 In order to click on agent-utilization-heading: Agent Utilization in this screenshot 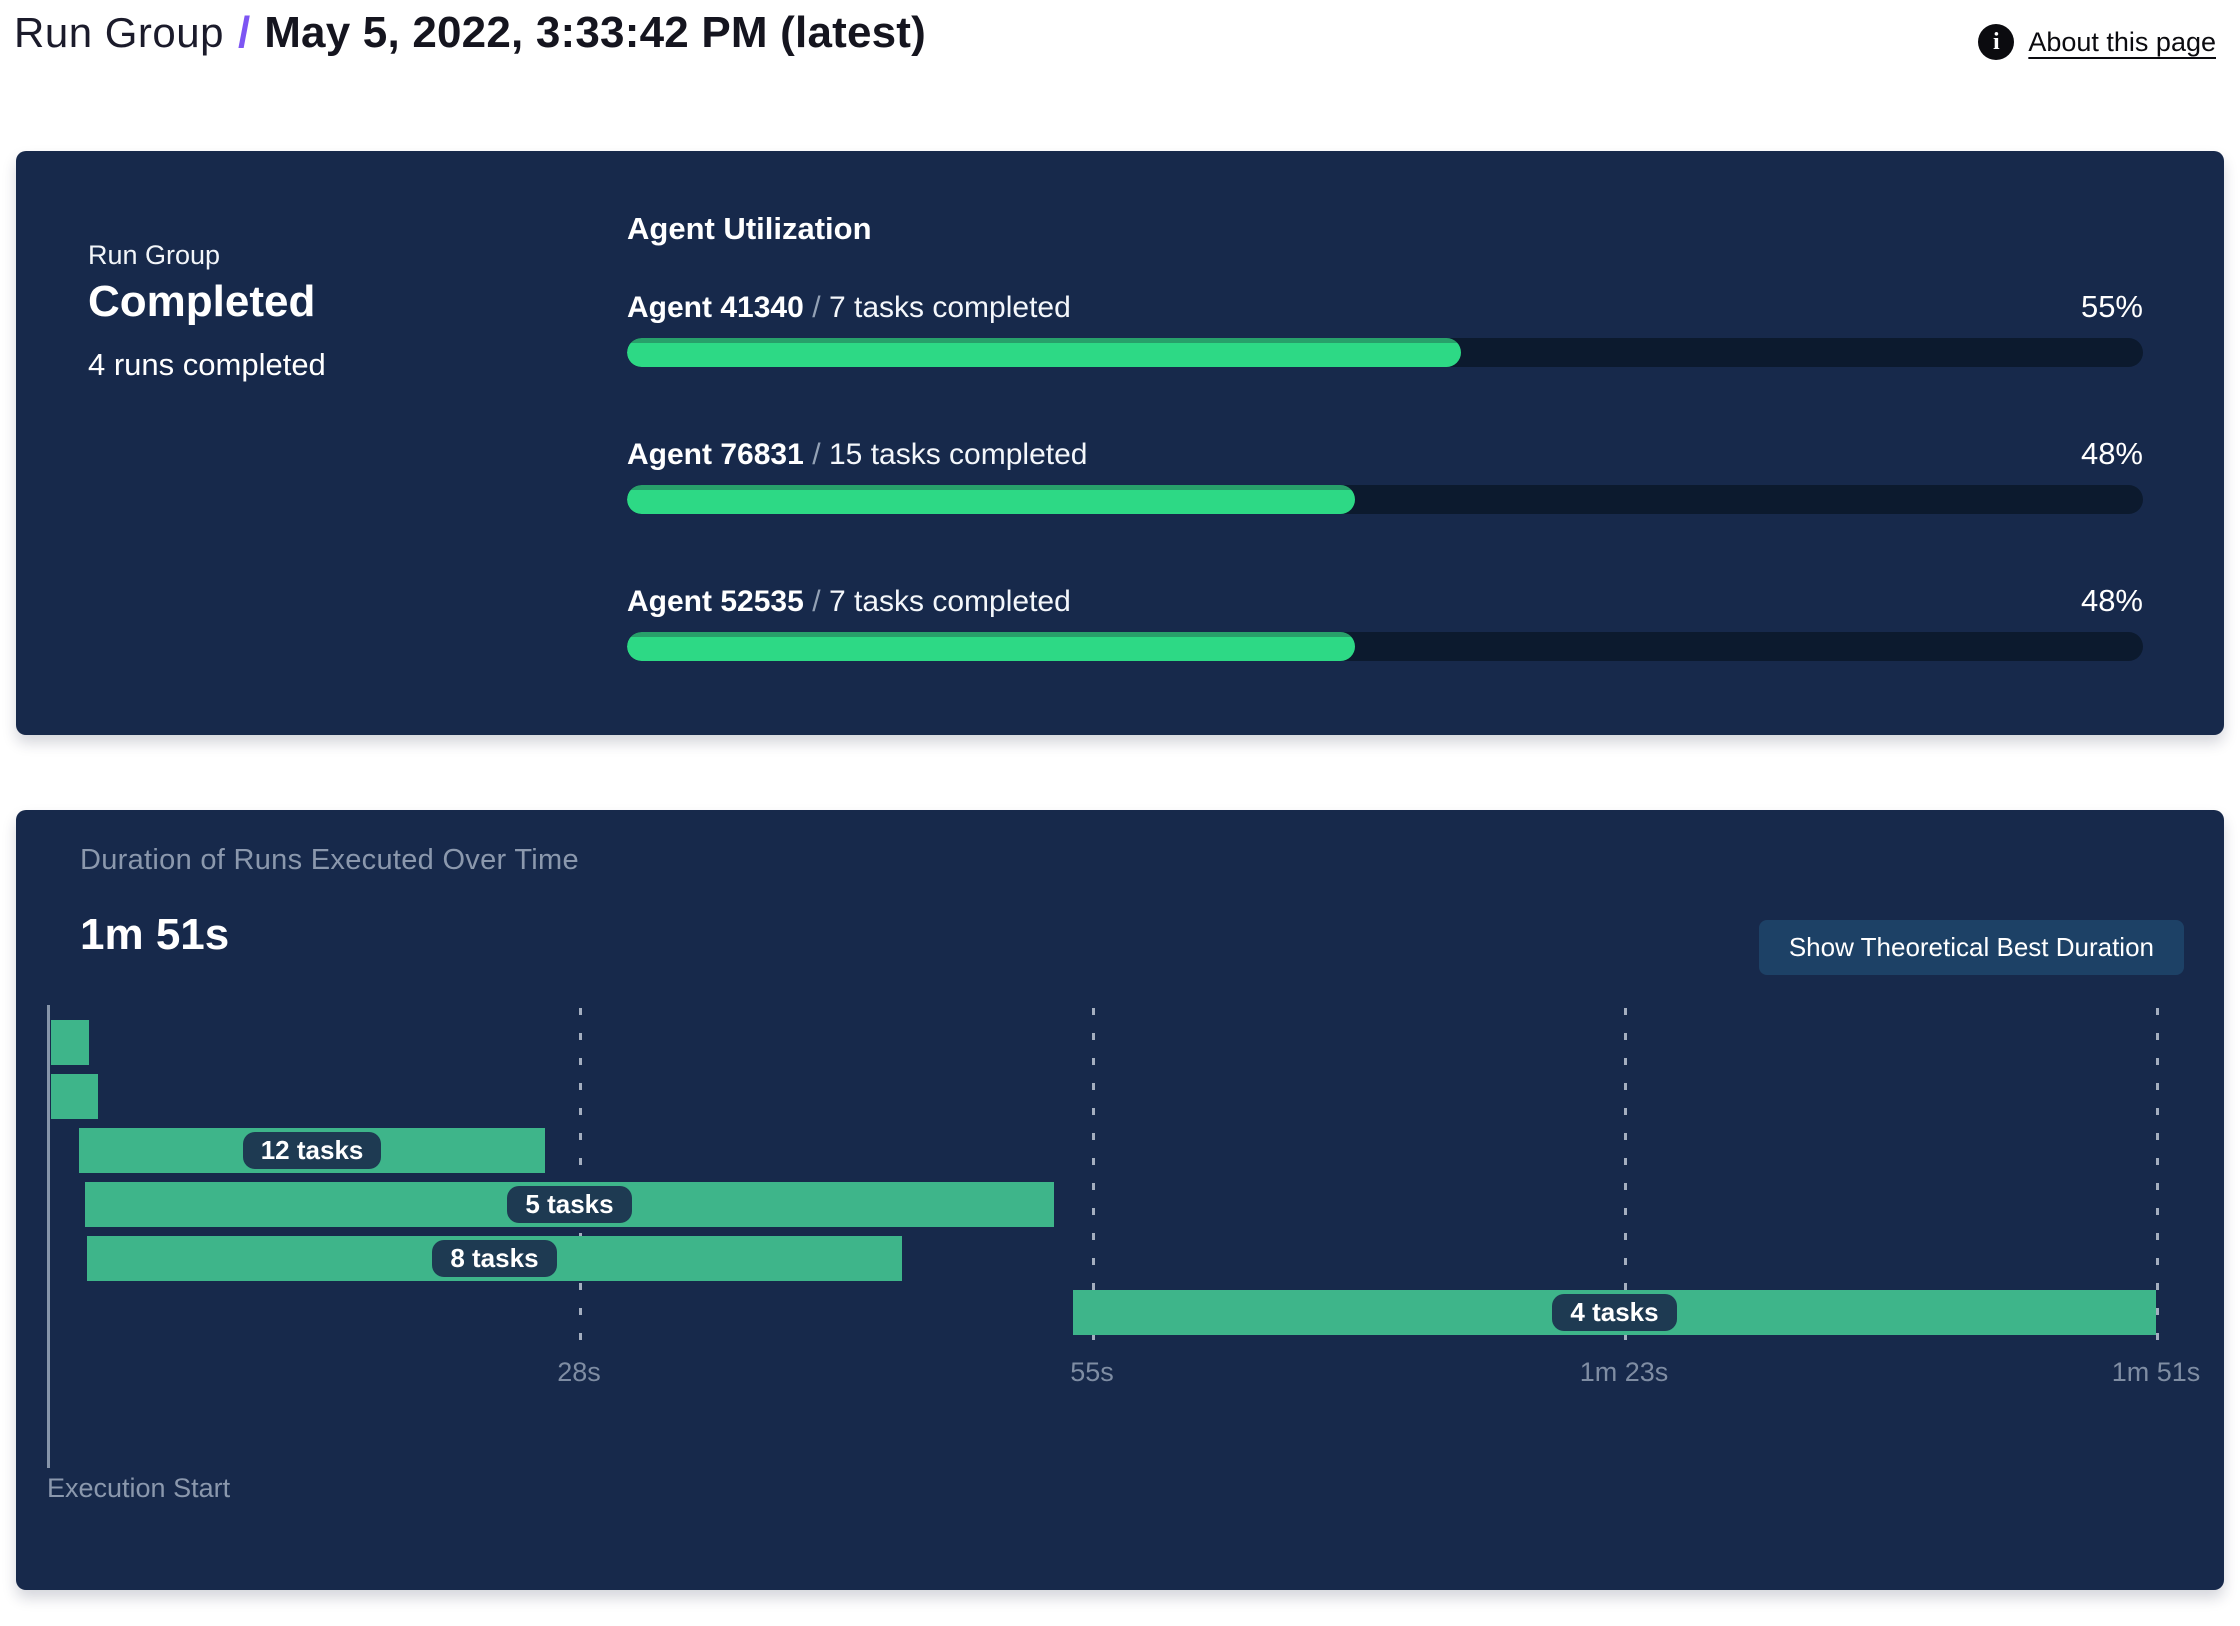, I will do `click(749, 228)`.